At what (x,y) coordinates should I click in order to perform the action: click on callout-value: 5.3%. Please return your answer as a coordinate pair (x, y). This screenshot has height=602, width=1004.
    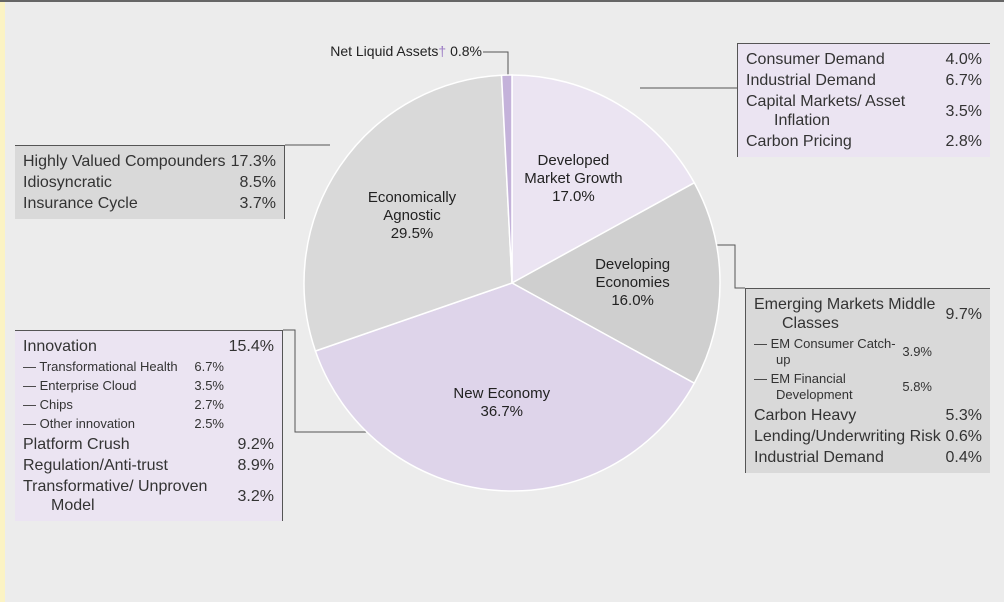
    Looking at the image, I should click on (963, 415).